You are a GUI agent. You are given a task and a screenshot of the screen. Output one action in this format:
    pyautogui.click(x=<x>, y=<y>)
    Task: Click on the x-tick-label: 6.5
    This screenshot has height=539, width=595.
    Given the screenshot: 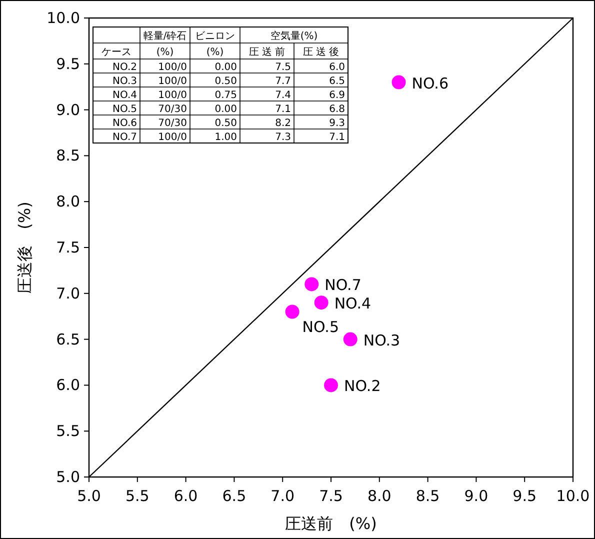 What is the action you would take?
    pyautogui.click(x=234, y=496)
    